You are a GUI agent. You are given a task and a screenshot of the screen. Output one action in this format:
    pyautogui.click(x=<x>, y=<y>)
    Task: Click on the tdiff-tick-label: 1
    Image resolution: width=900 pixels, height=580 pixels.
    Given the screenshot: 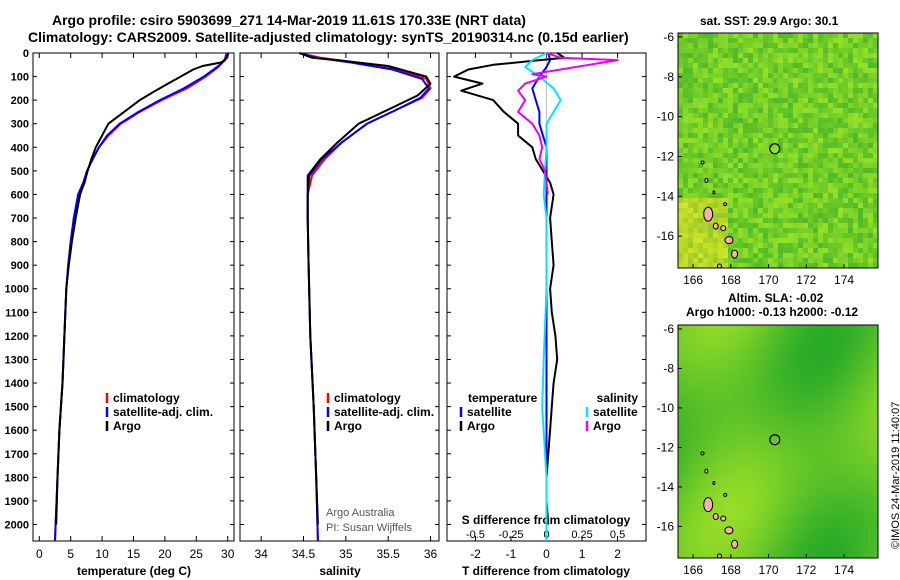 What is the action you would take?
    pyautogui.click(x=582, y=554)
    